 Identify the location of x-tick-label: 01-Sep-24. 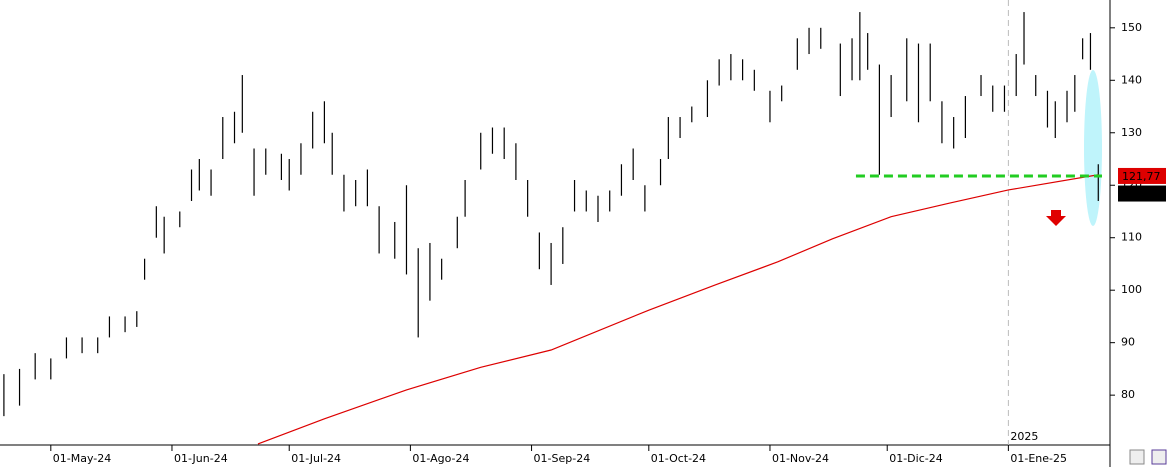
(562, 458).